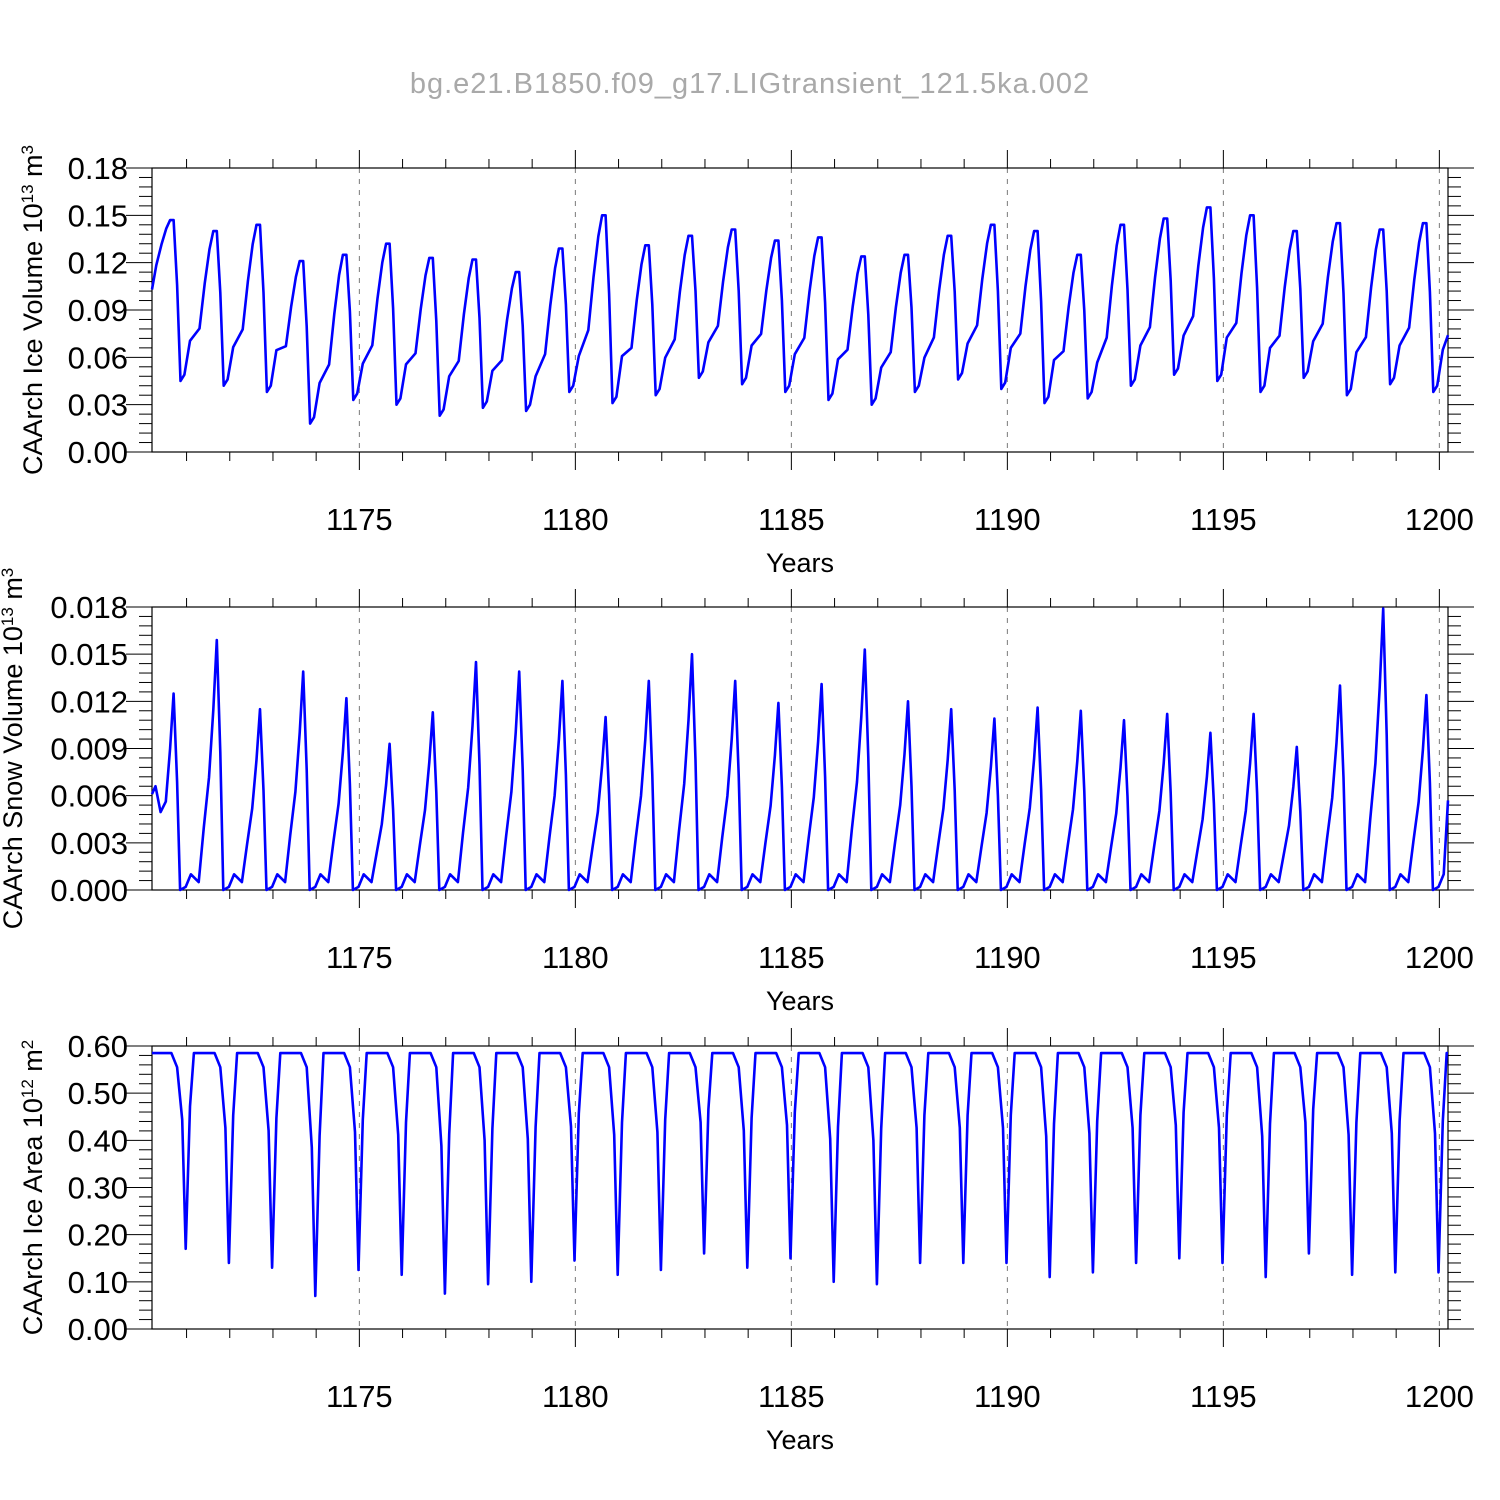 This screenshot has height=1500, width=1500. I want to click on y-tick-label: 0.09, so click(98, 310).